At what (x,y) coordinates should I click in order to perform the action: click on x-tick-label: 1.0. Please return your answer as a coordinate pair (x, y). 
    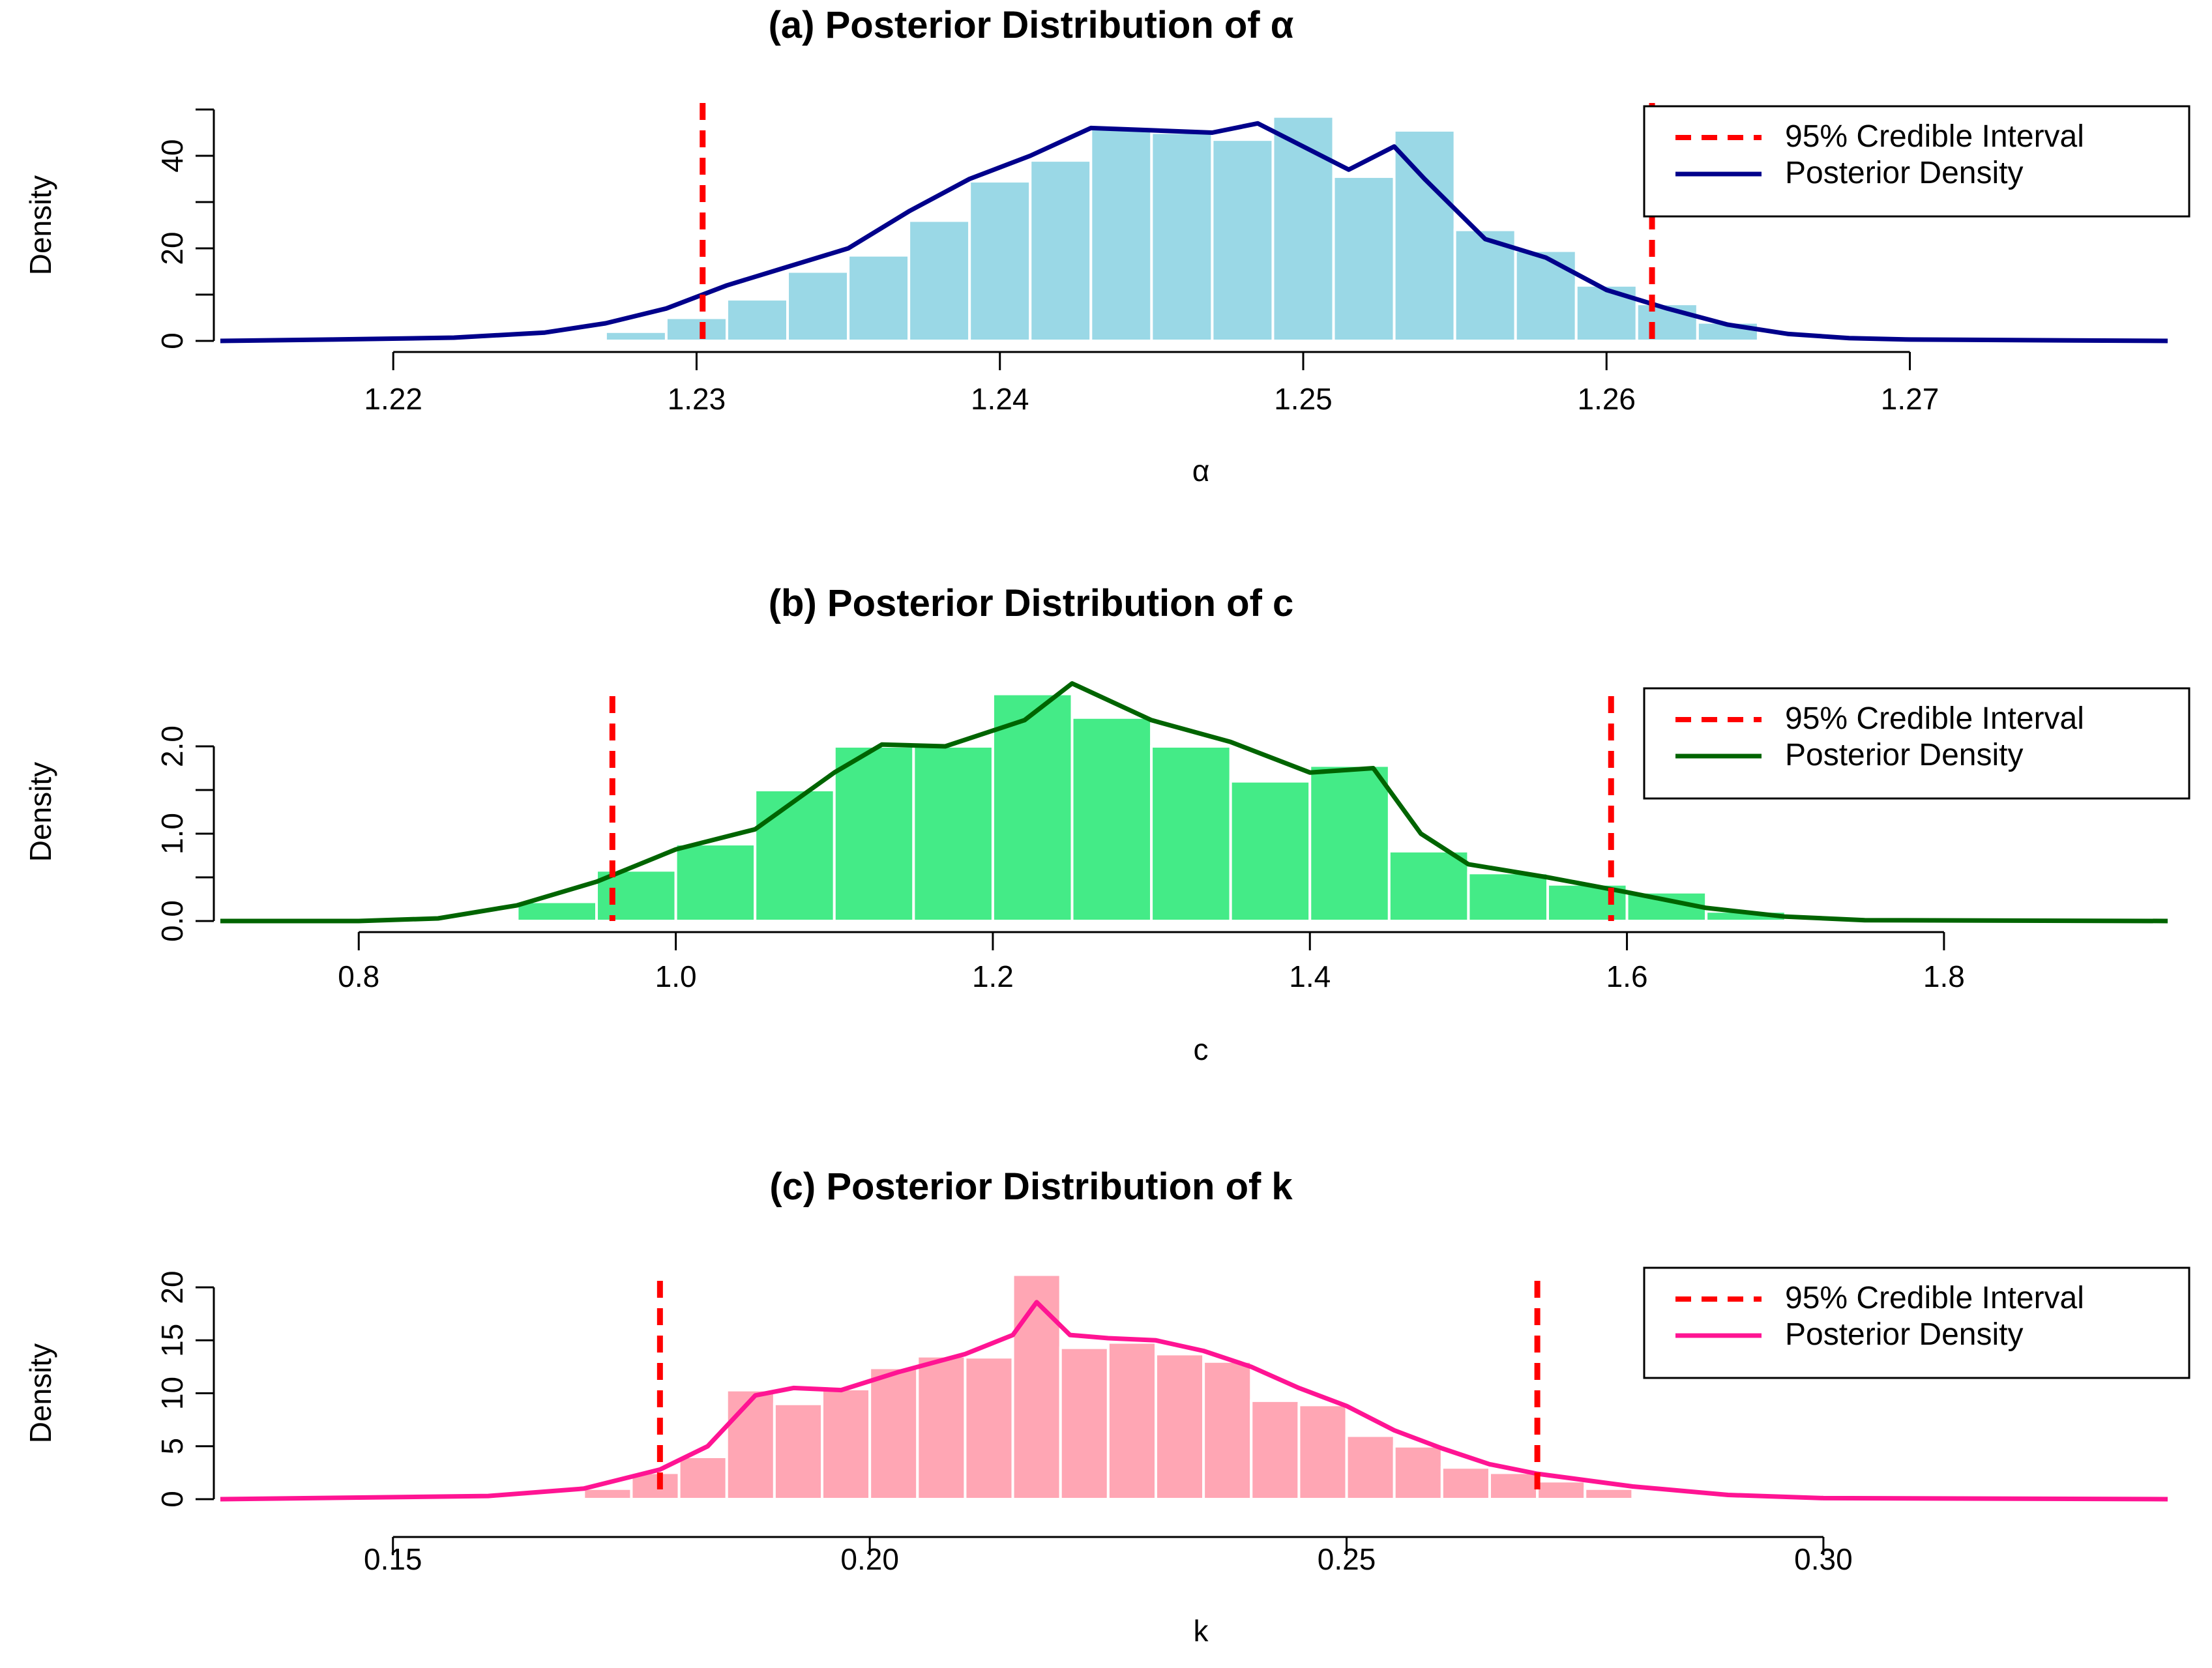
    Looking at the image, I should click on (676, 976).